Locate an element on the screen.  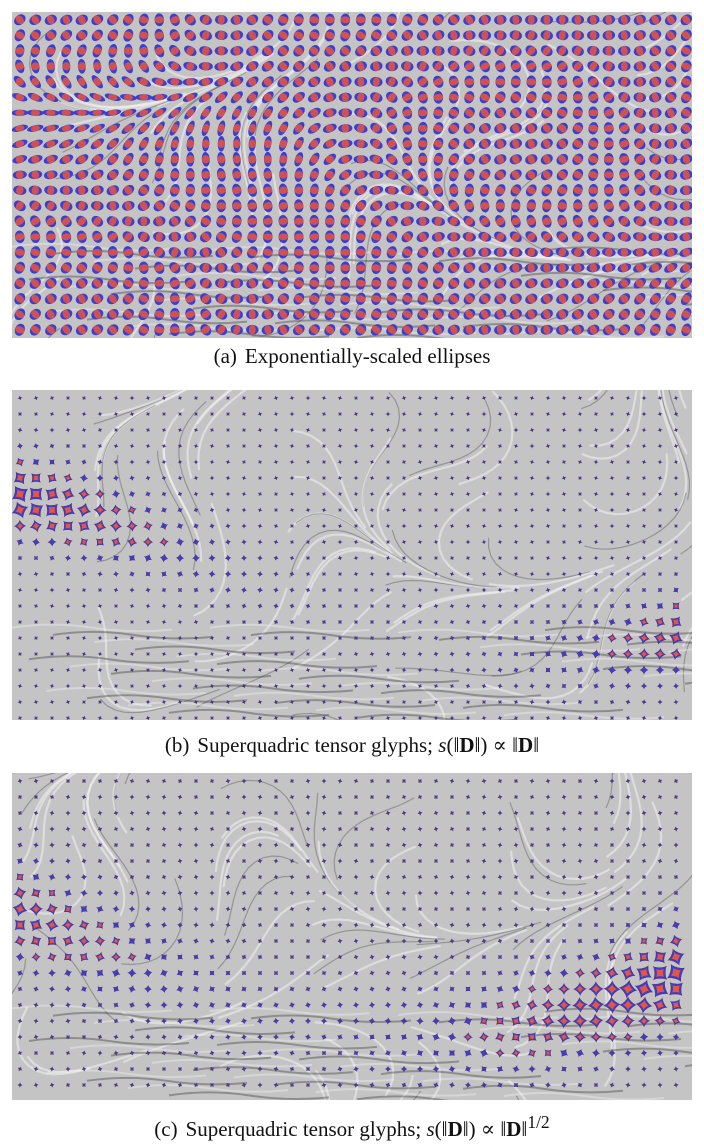
caption-b-label: (b) is located at coordinates (177, 745).